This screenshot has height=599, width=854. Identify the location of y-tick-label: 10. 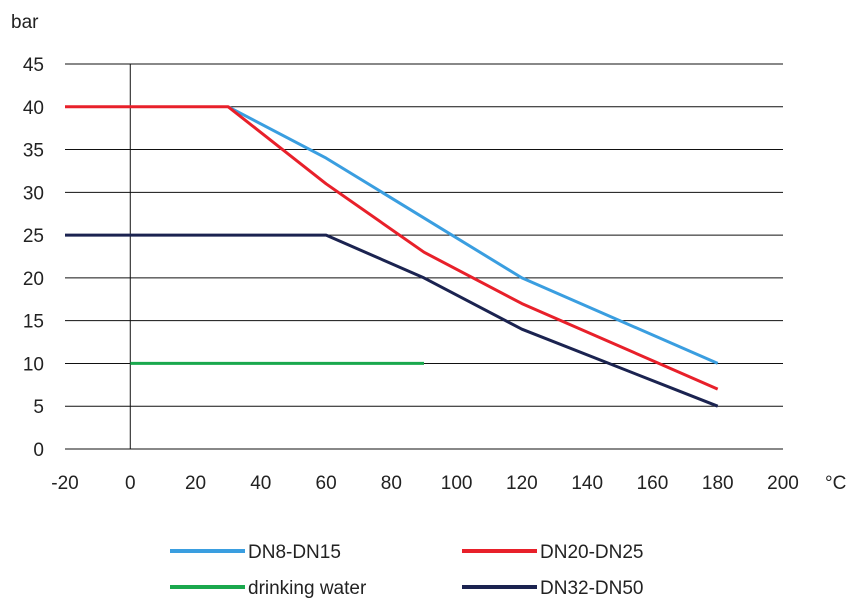
(33, 364).